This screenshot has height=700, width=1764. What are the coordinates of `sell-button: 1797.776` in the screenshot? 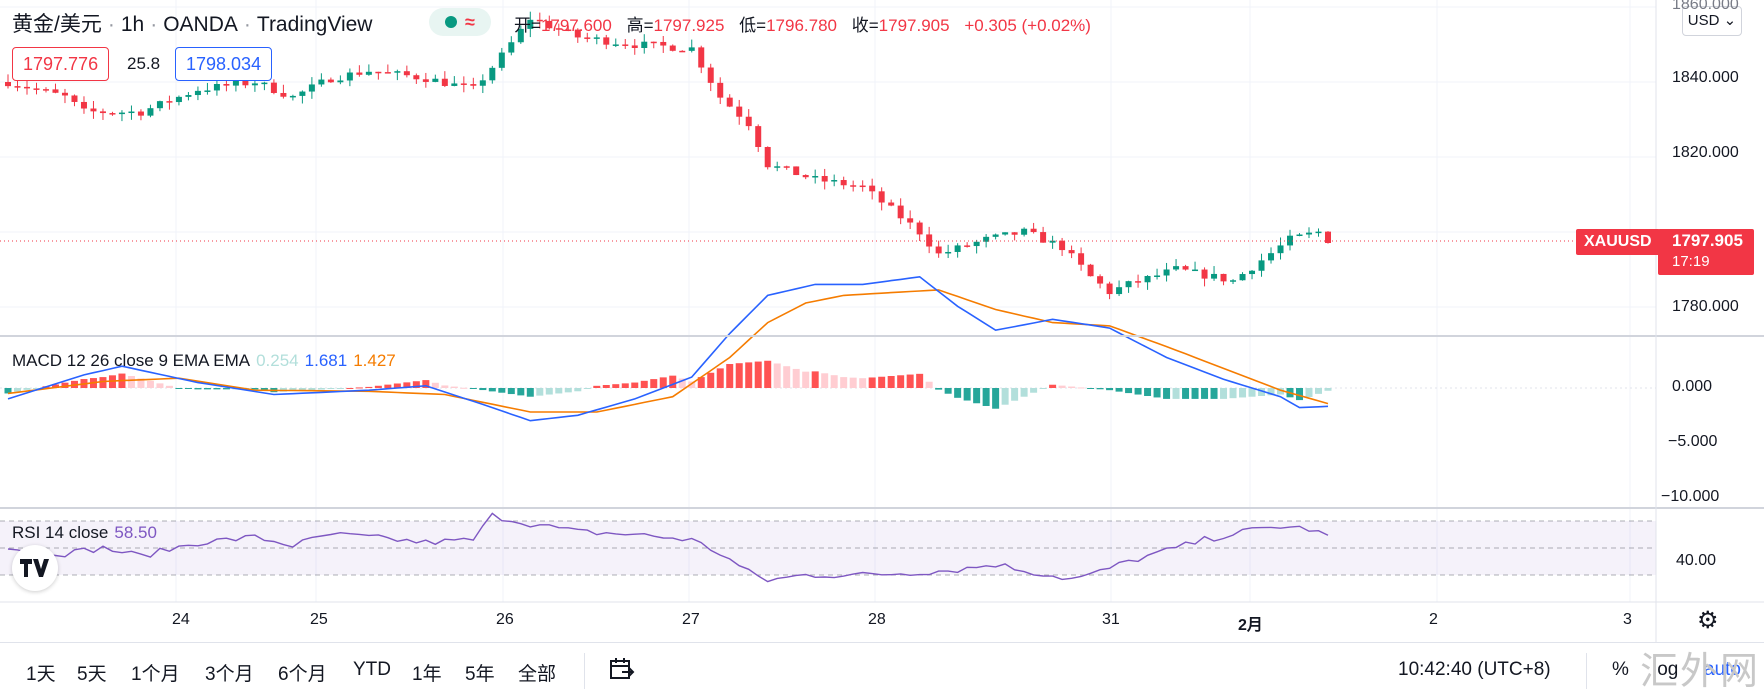 It's located at (61, 64).